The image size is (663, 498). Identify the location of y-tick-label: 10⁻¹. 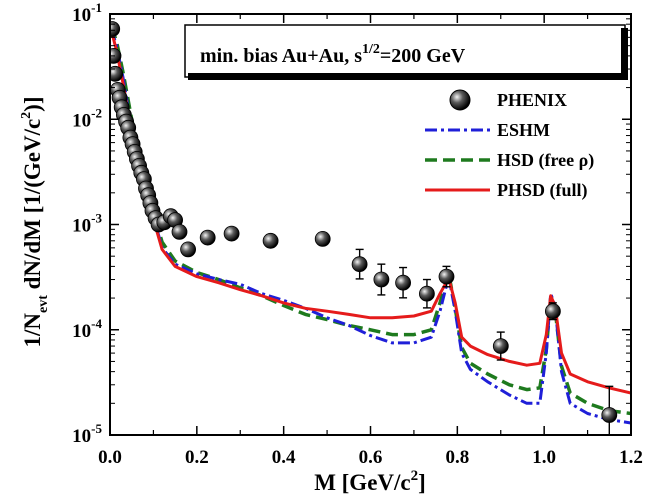
(87, 13).